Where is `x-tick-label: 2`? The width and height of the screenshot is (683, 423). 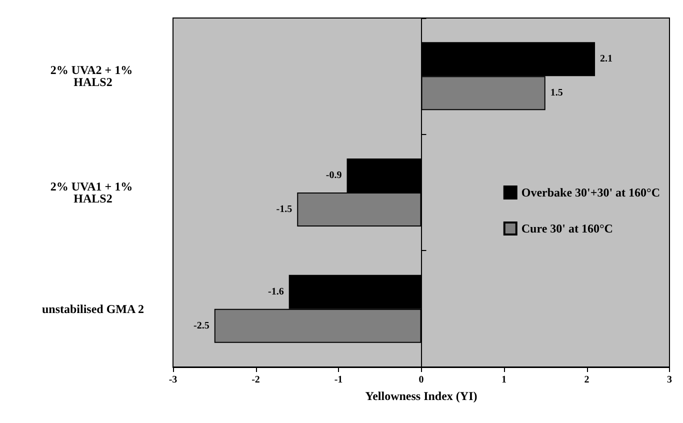
x-tick-label: 2 is located at coordinates (587, 380).